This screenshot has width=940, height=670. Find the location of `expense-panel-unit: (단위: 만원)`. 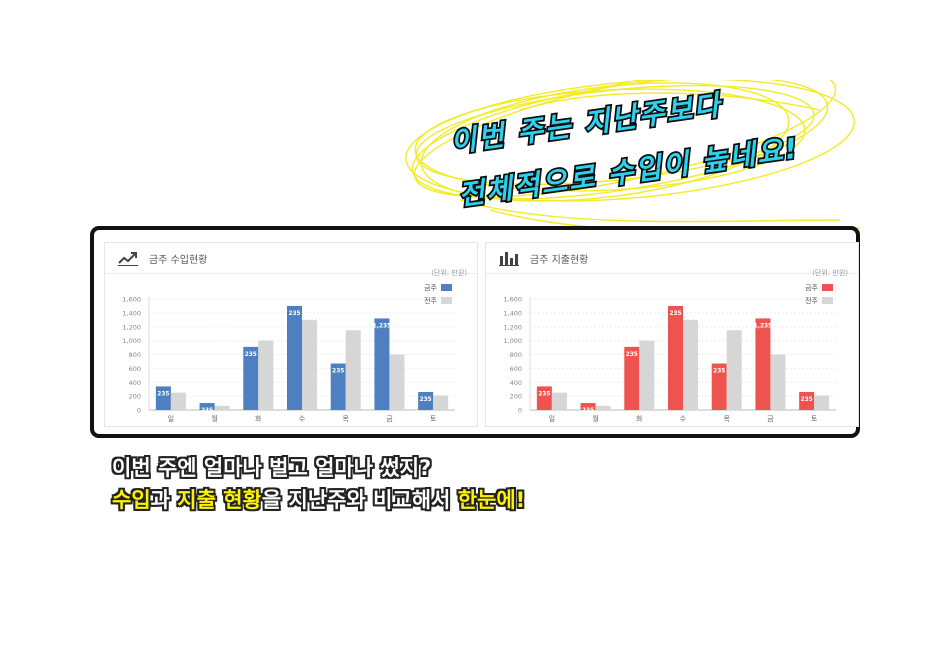

expense-panel-unit: (단위: 만원) is located at coordinates (830, 273).